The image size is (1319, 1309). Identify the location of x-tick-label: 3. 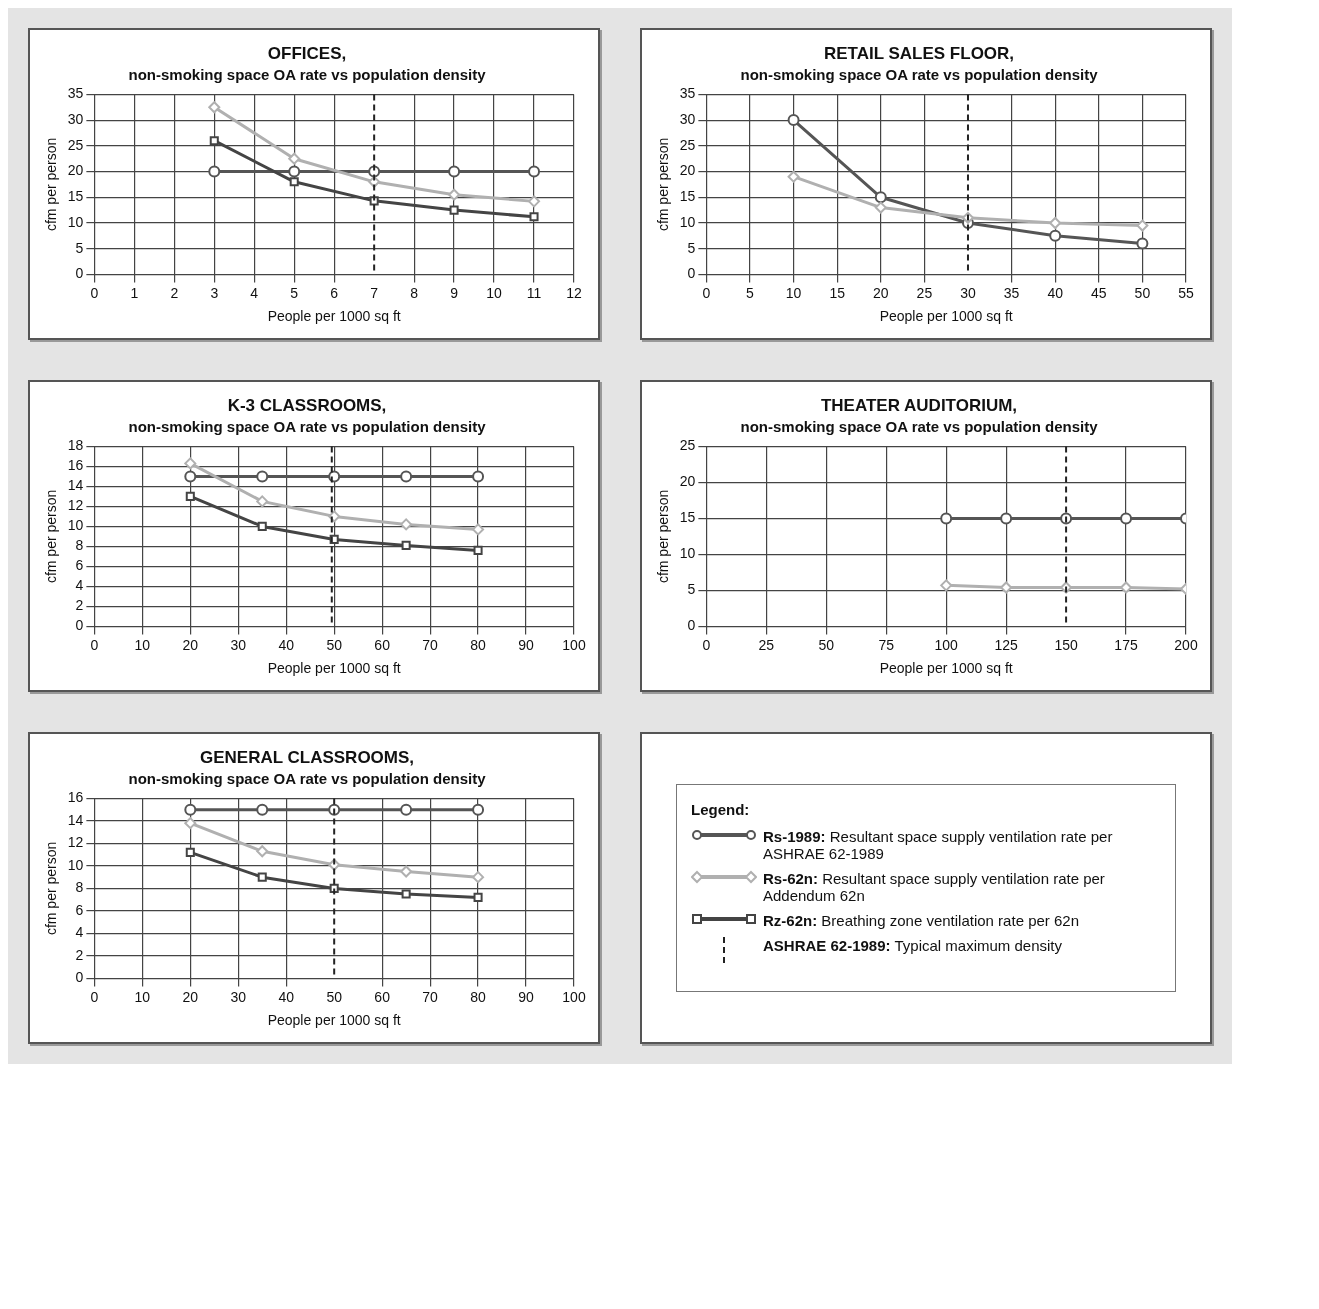
(214, 292).